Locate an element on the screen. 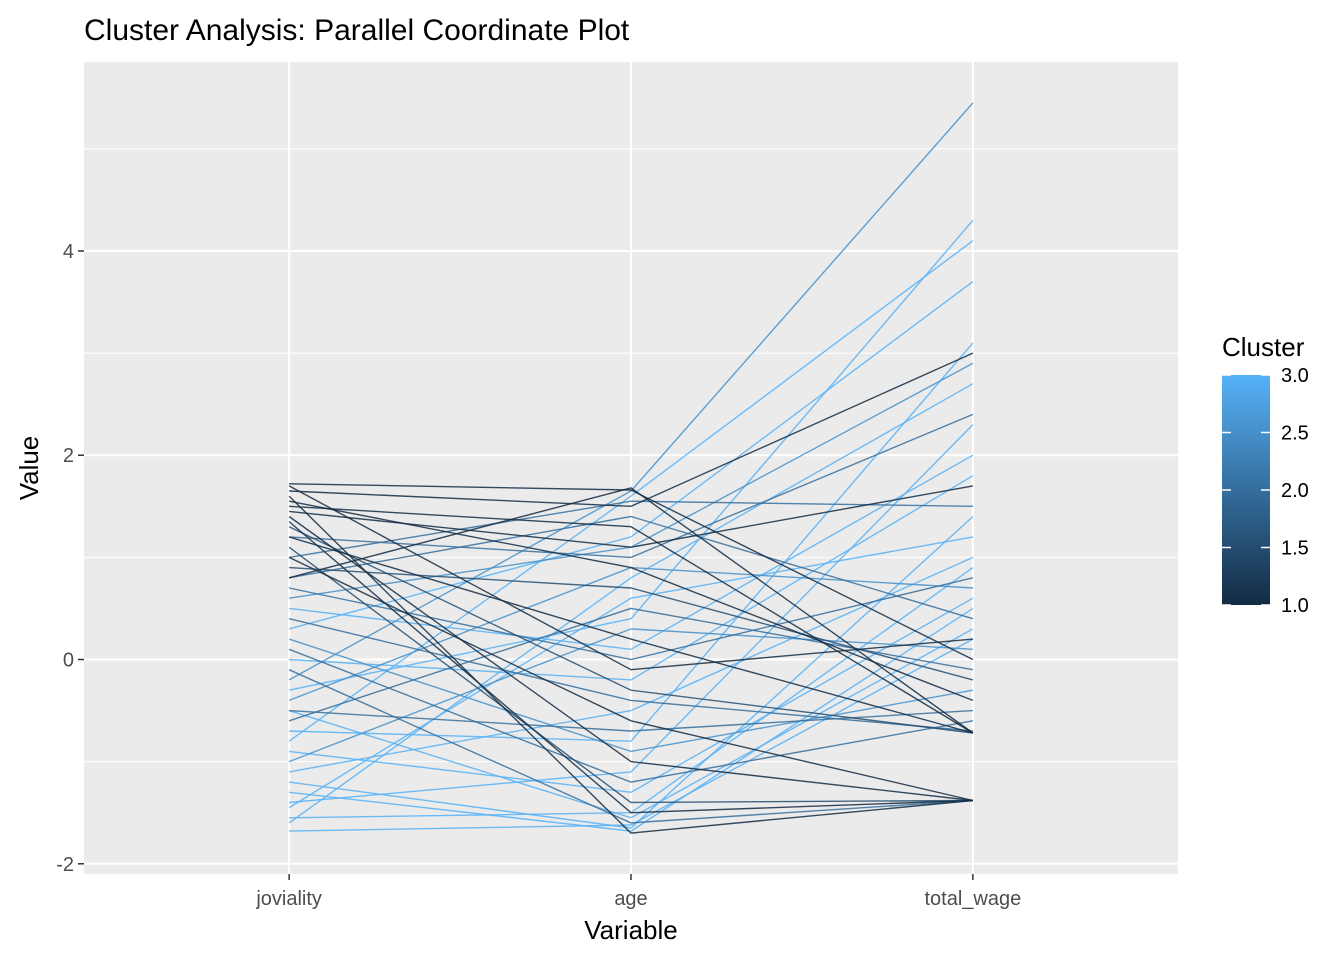 The image size is (1344, 960). legend-tick-label: 3.0 is located at coordinates (1295, 376).